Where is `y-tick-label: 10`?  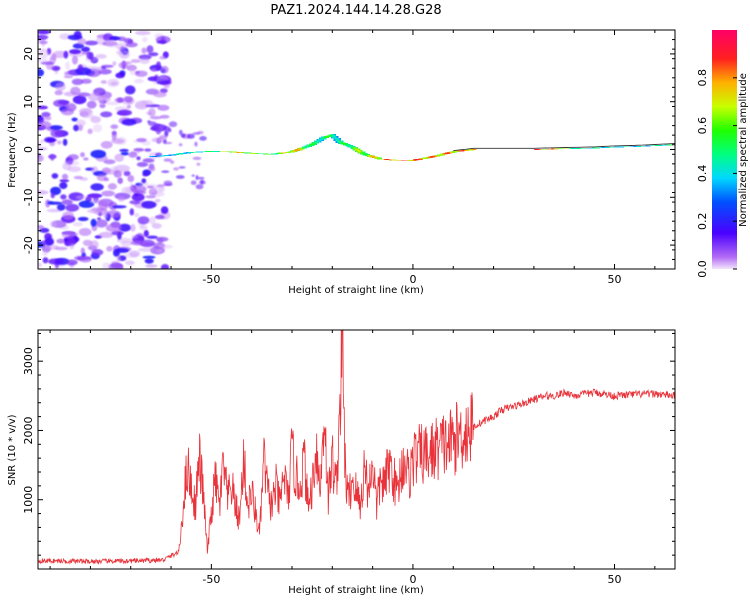 y-tick-label: 10 is located at coordinates (28, 102).